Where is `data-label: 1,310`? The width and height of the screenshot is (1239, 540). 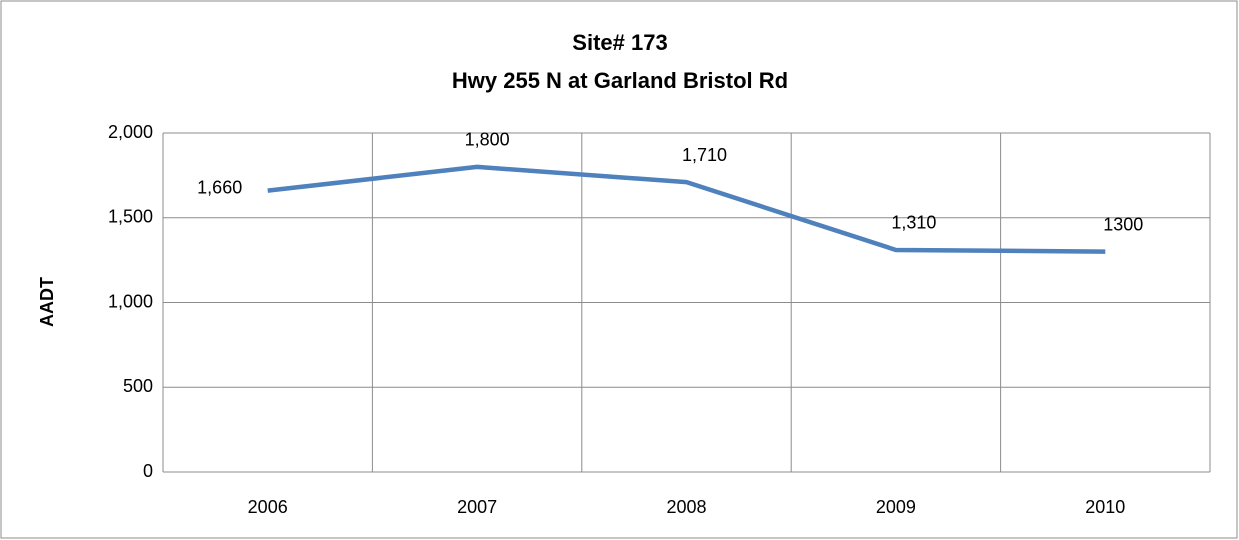 data-label: 1,310 is located at coordinates (913, 223).